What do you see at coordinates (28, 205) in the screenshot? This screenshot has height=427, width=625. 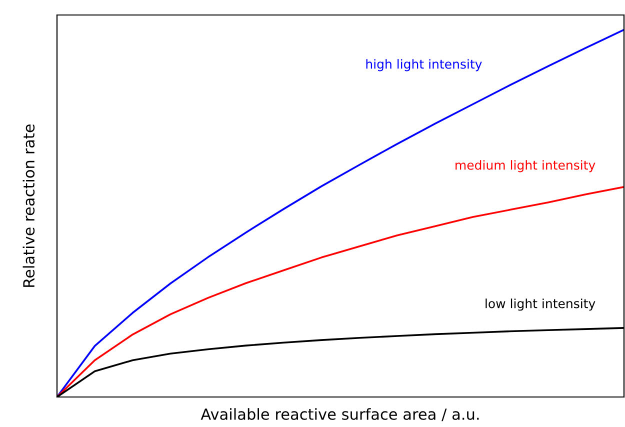 I see `y-axis-title: Relative reaction rate` at bounding box center [28, 205].